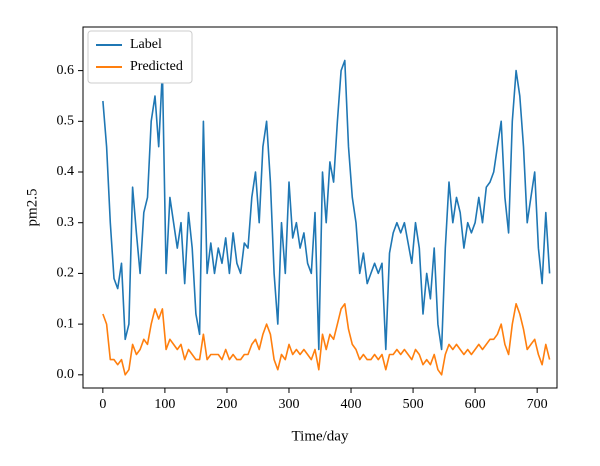  What do you see at coordinates (320, 436) in the screenshot?
I see `x-axis-label: Time/day` at bounding box center [320, 436].